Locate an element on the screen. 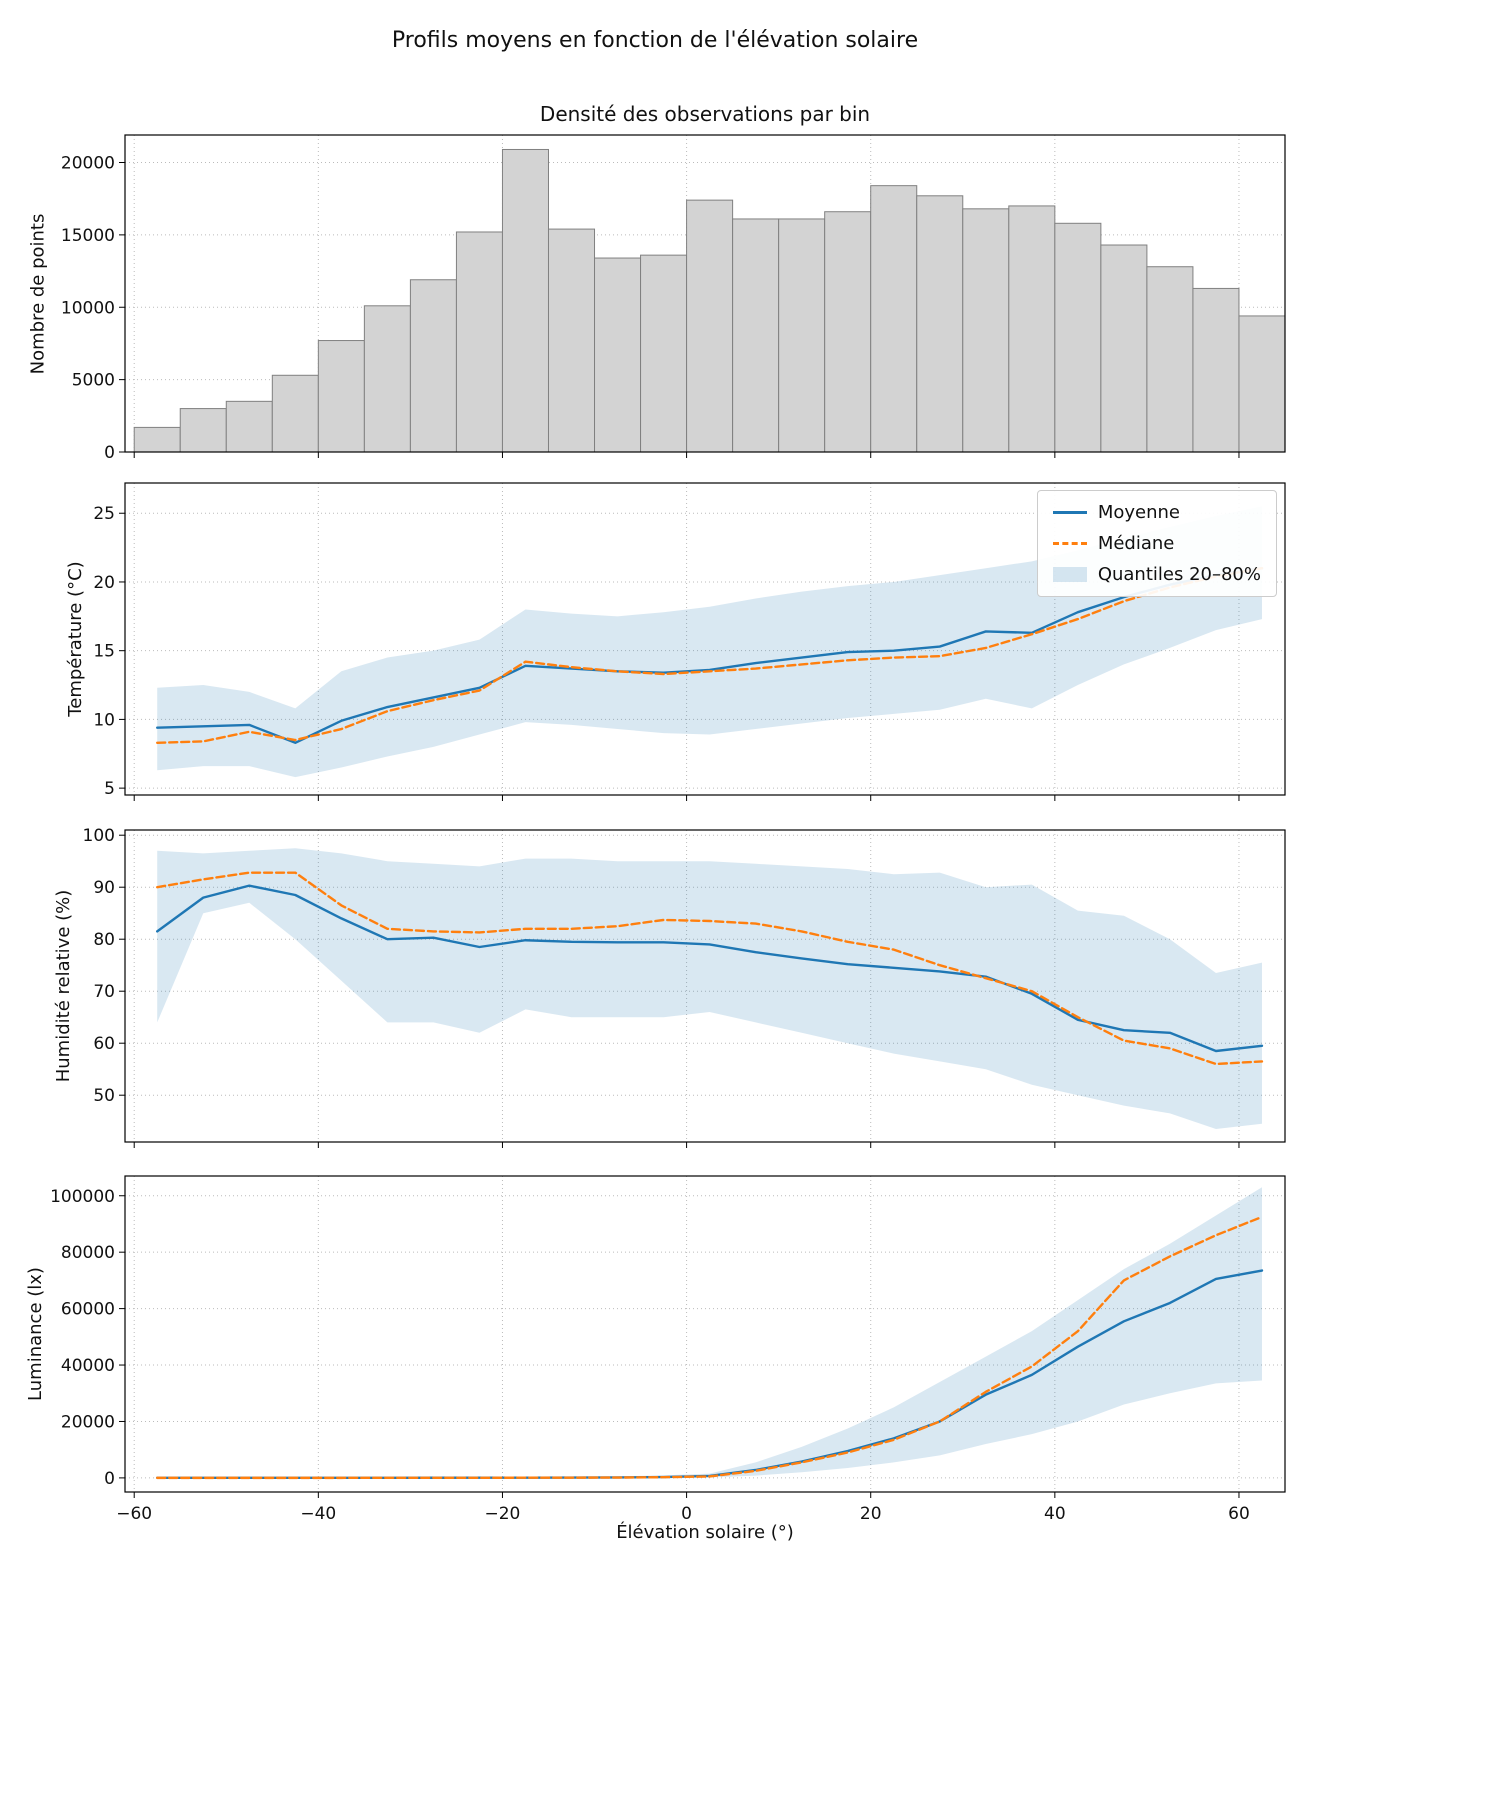 Image resolution: width=1500 pixels, height=1800 pixels. ylabel-points-count: Nombre de points is located at coordinates (38, 294).